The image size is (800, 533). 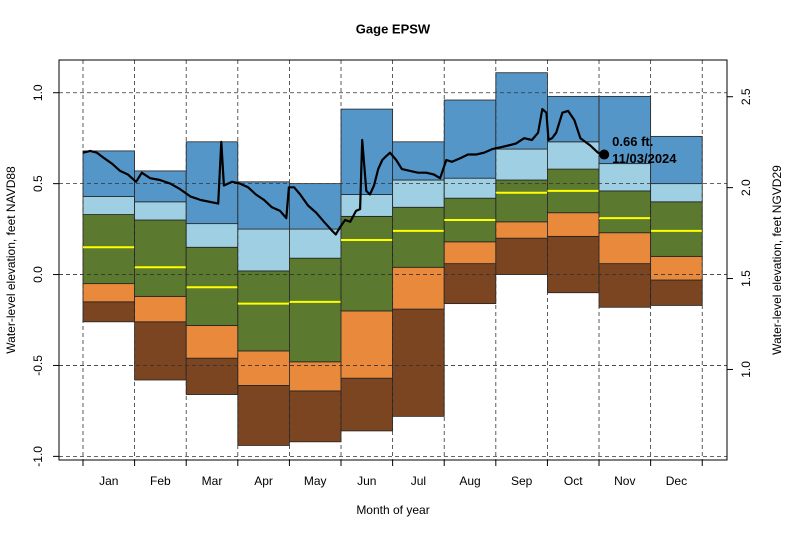 I want to click on x-tick-label: May, so click(x=315, y=481).